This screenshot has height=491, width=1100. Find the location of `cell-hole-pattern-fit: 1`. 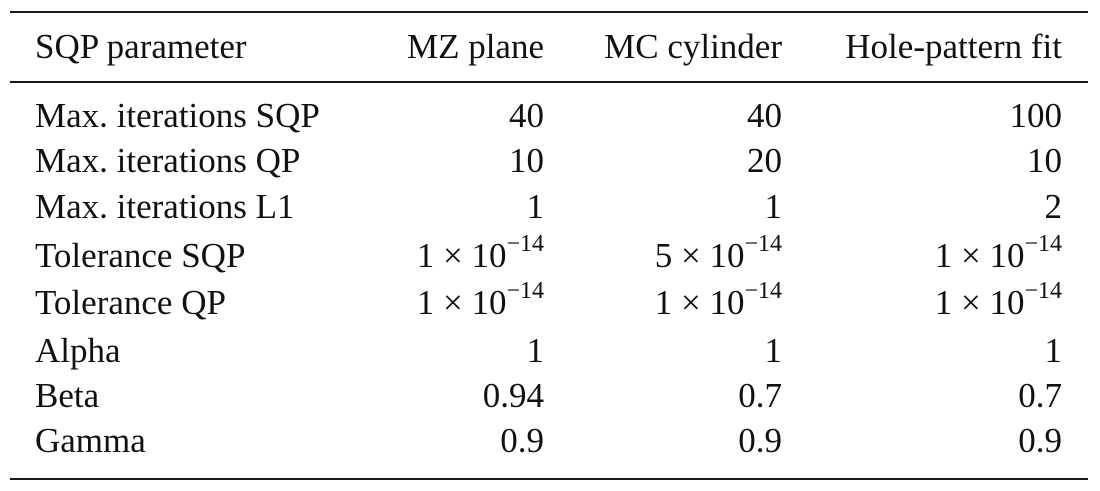

cell-hole-pattern-fit: 1 is located at coordinates (1053, 350).